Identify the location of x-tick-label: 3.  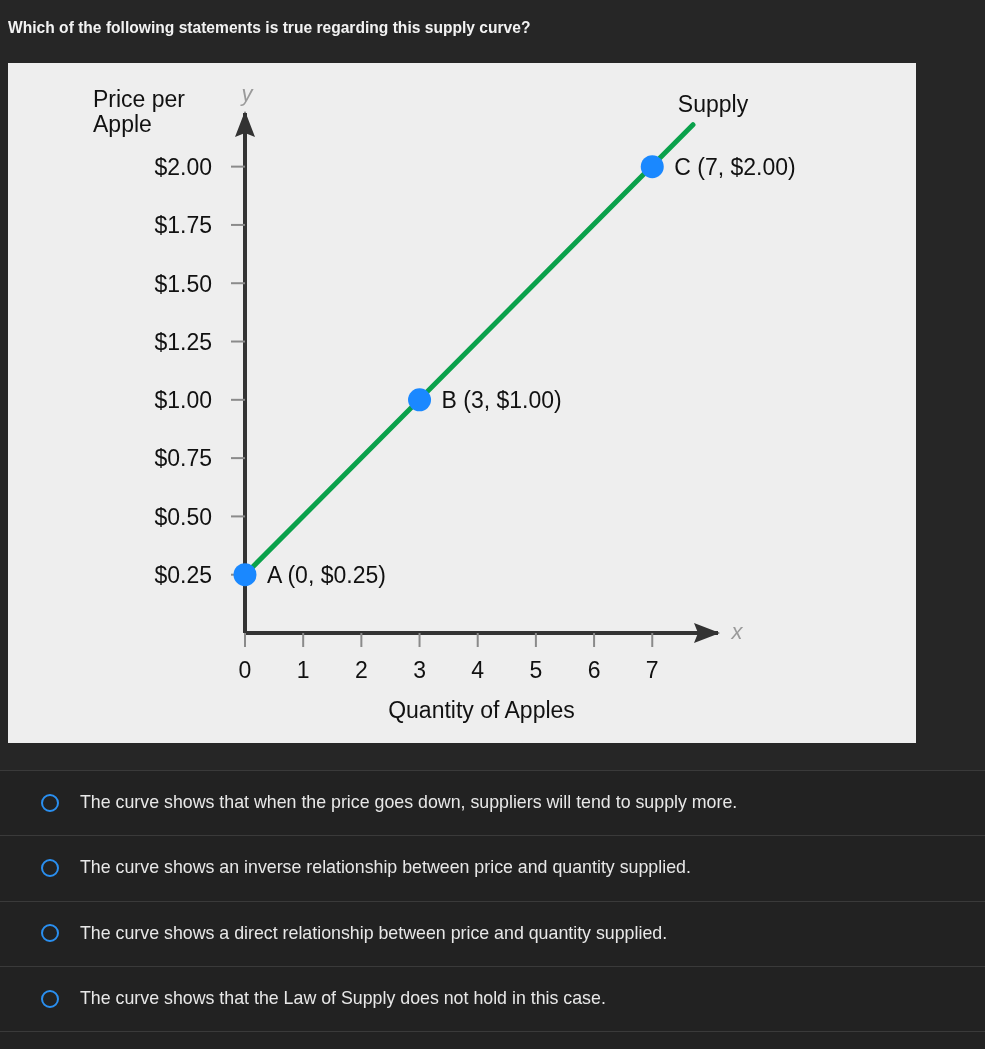
(419, 670).